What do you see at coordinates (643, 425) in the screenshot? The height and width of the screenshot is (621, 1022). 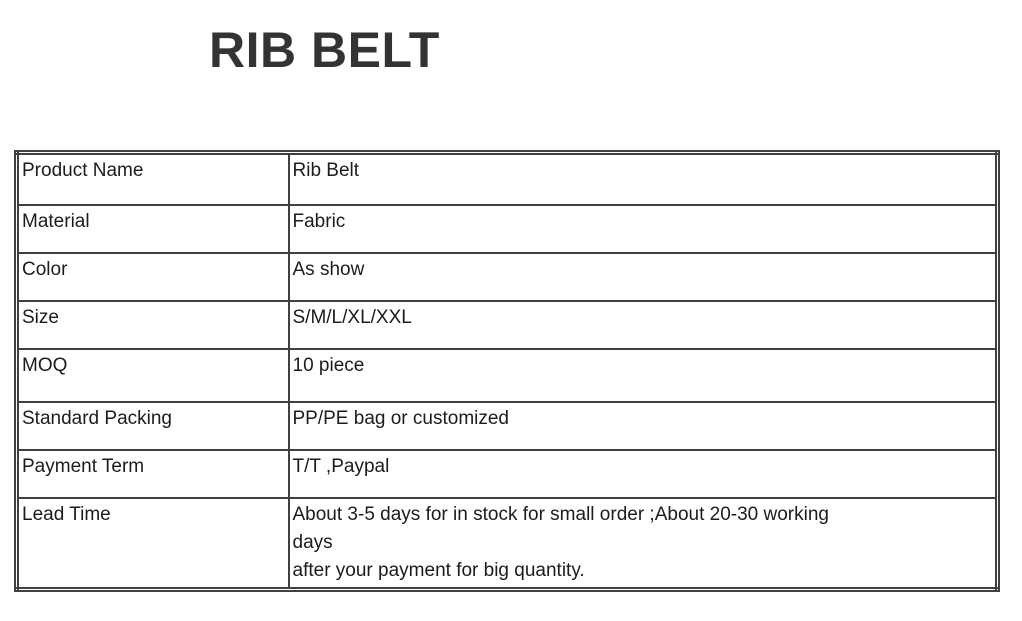 I see `spec-value: PP/PE bag or customized` at bounding box center [643, 425].